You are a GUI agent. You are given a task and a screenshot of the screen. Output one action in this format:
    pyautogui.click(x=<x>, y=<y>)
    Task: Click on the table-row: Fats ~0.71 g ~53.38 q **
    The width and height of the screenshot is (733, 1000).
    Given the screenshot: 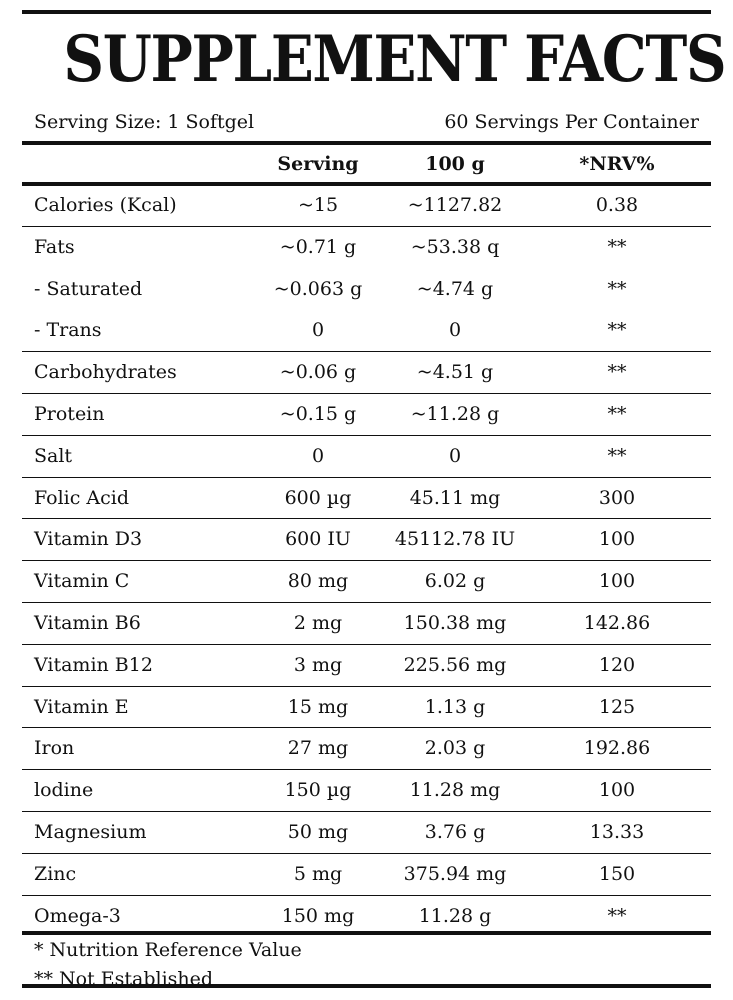 What is the action you would take?
    pyautogui.click(x=366, y=248)
    